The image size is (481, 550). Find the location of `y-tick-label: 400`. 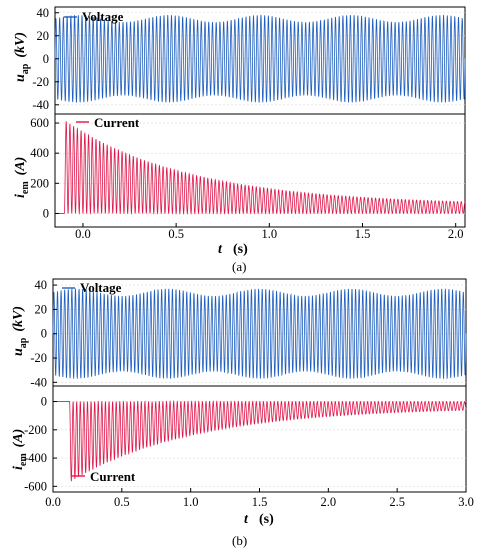

y-tick-label: 400 is located at coordinates (39, 153).